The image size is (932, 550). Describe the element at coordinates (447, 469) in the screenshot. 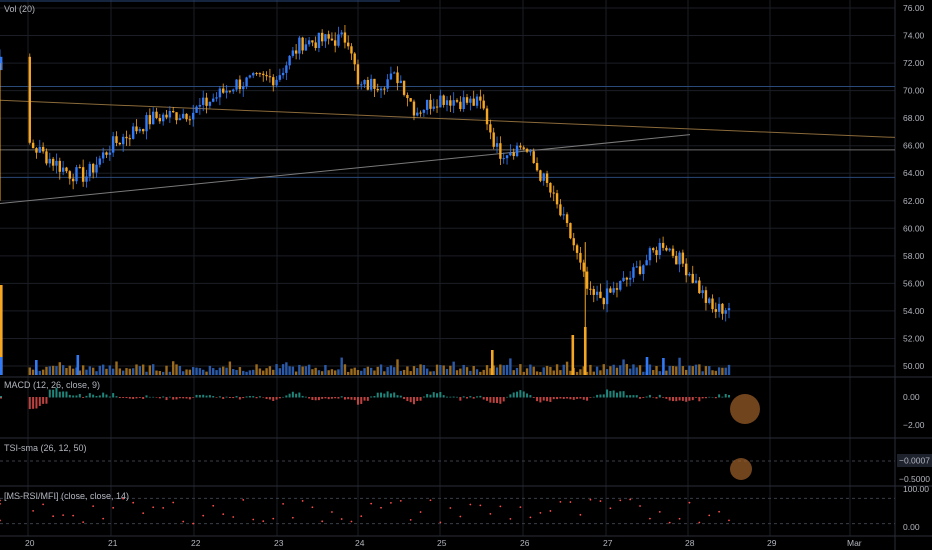

I see `tsi-pane` at that location.